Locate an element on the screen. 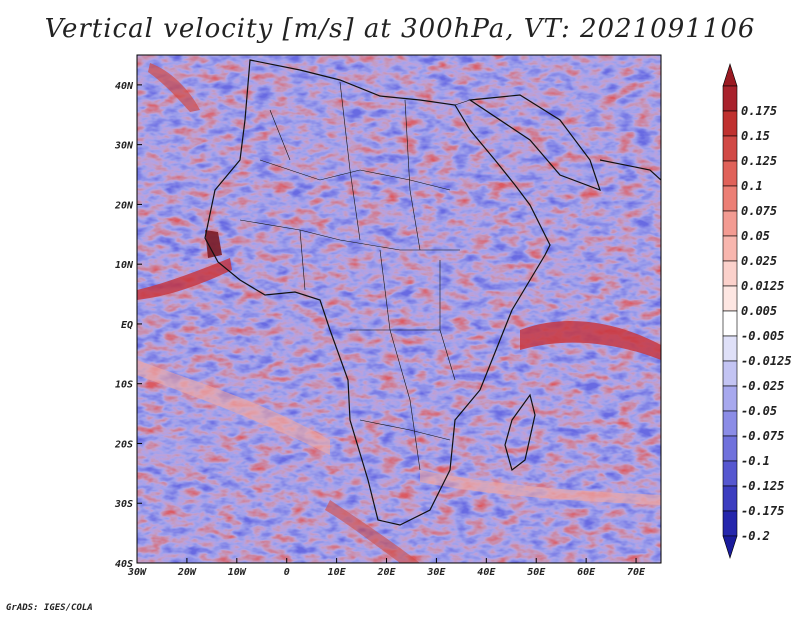 The image size is (800, 618). colorbar-label: -0.05 is located at coordinates (759, 411).